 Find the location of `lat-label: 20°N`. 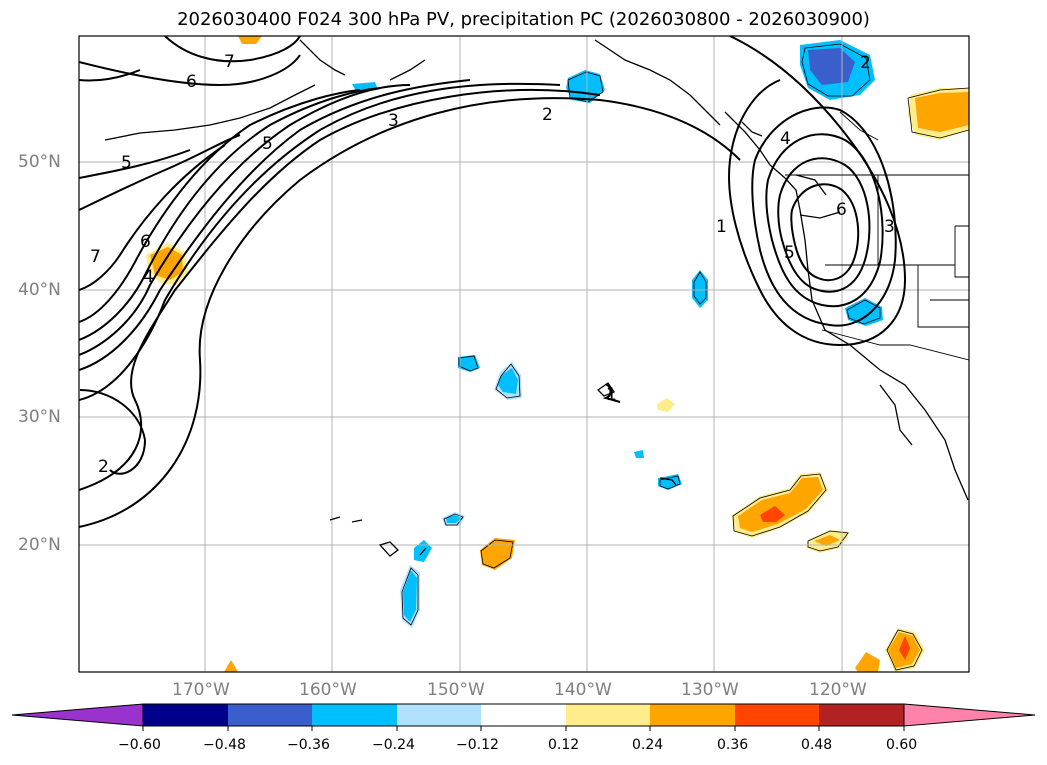

lat-label: 20°N is located at coordinates (39, 545).